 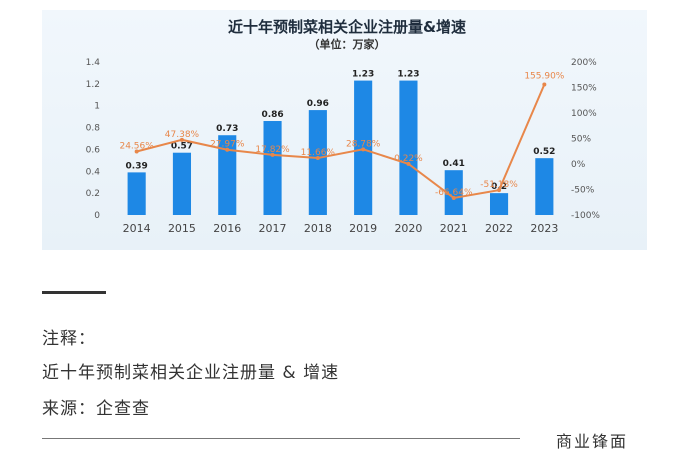 What do you see at coordinates (347, 44) in the screenshot?
I see `chart-subtitle: （单位：万家）` at bounding box center [347, 44].